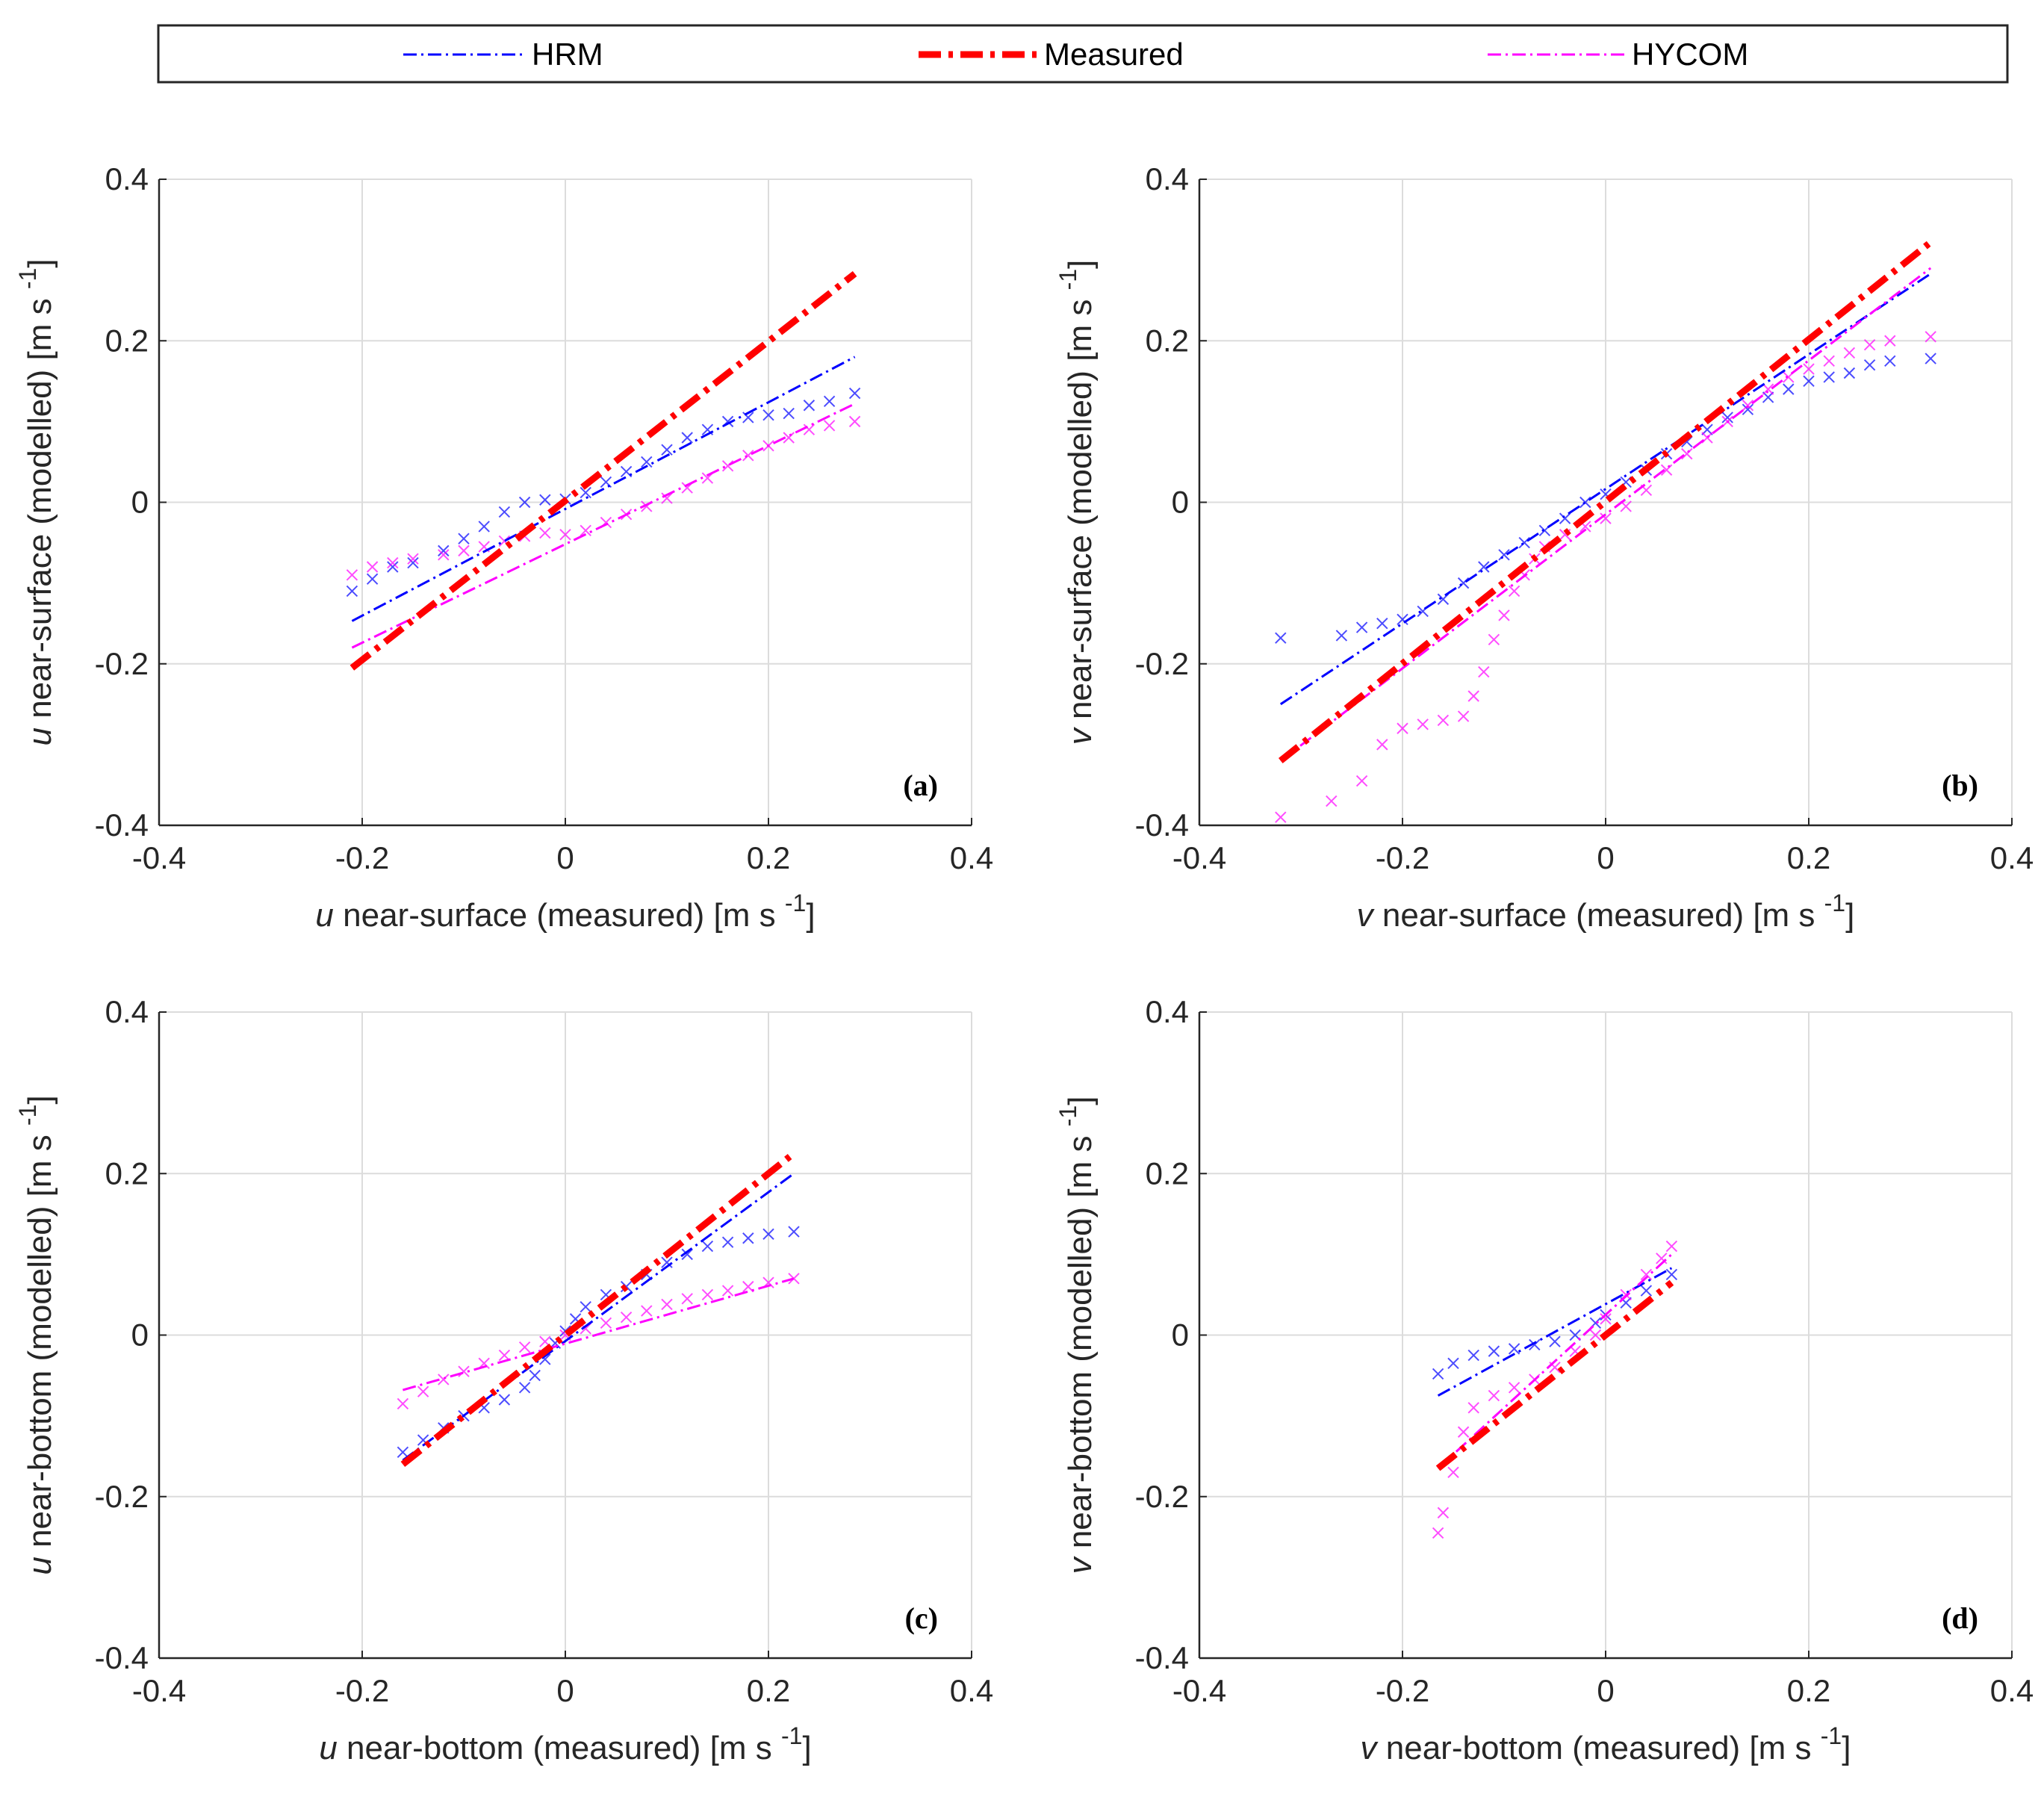 This screenshot has width=2044, height=1806. I want to click on y-axis-title-var: v, so click(1080, 1565).